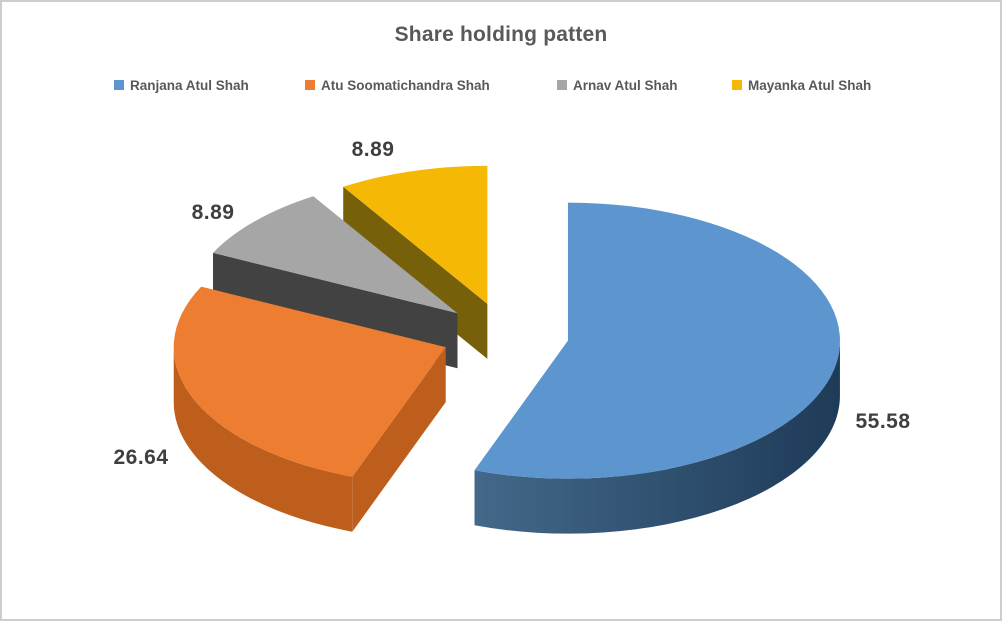  Describe the element at coordinates (189, 85) in the screenshot. I see `legend-label: Ranjana Atul Shah` at that location.